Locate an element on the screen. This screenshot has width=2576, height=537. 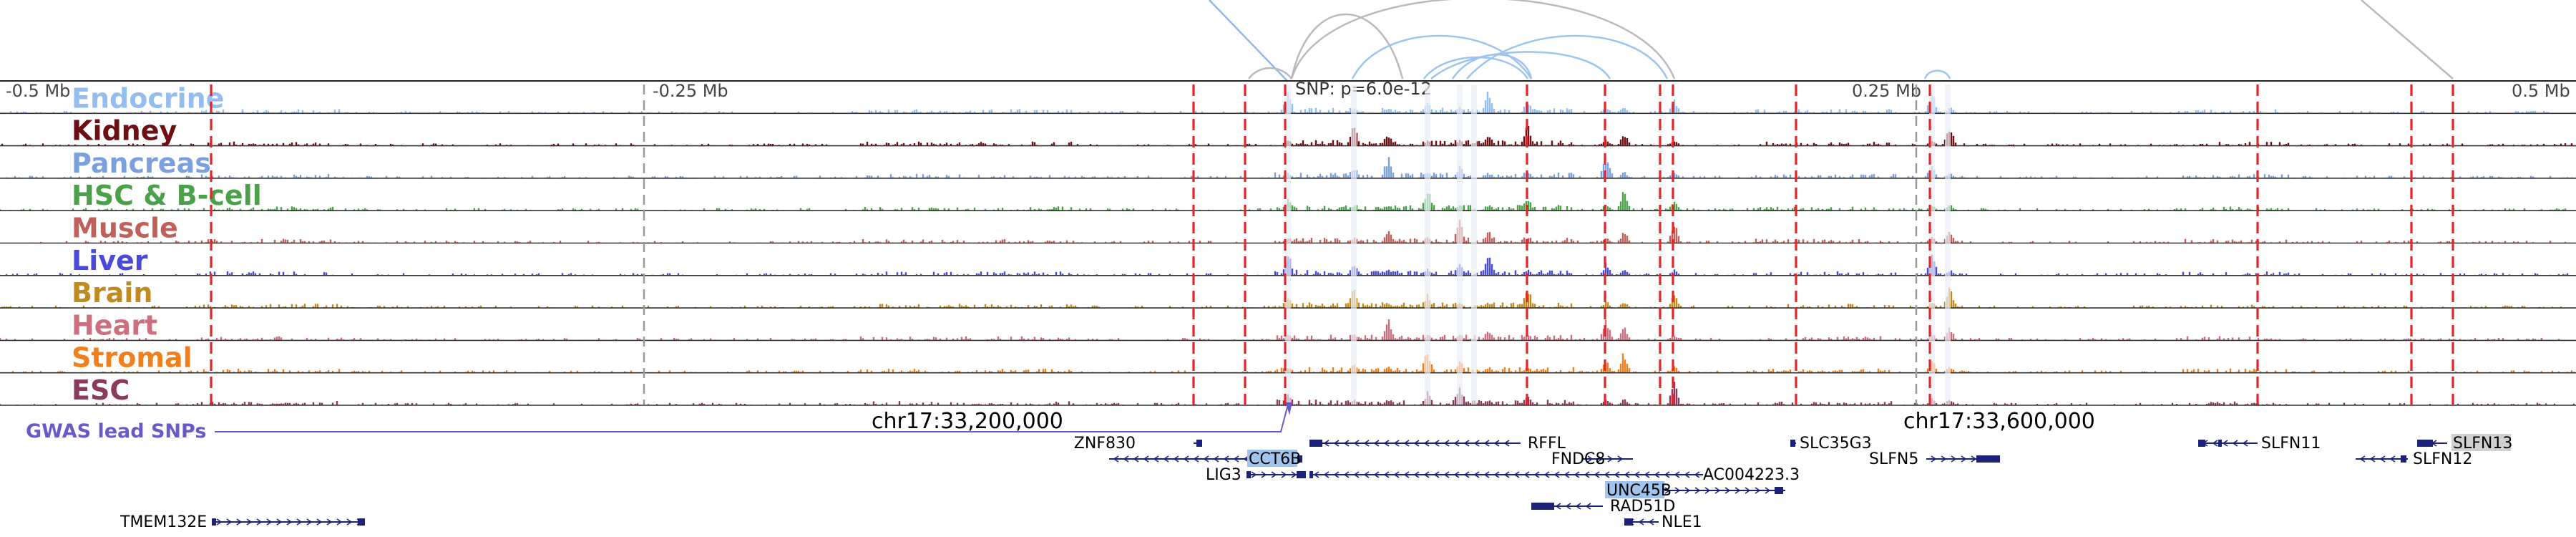
gene-lig3: LIG3 is located at coordinates (1256, 475).